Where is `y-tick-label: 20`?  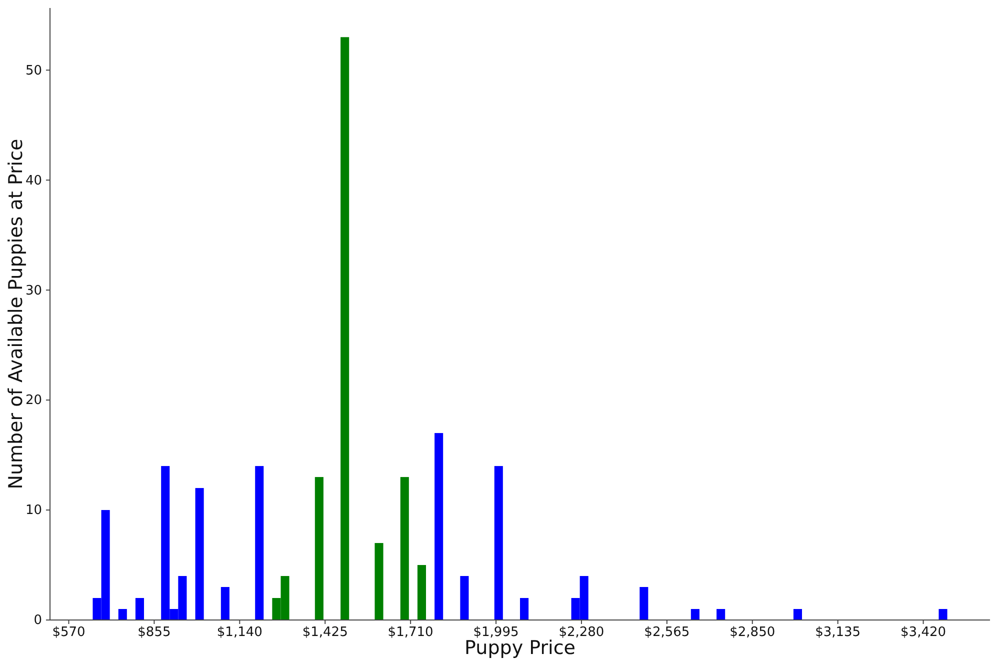 y-tick-label: 20 is located at coordinates (33, 400).